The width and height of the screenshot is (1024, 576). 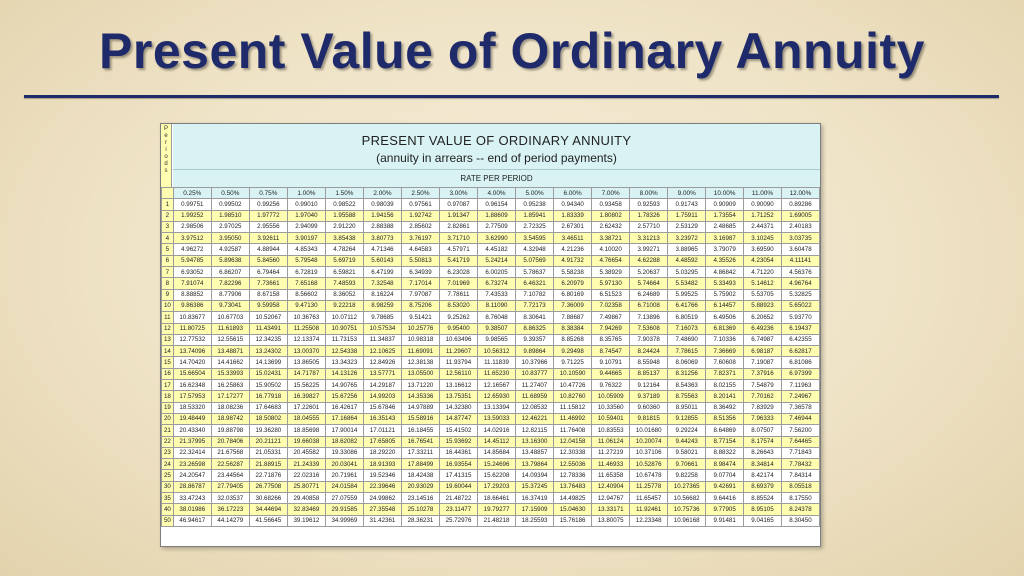 What do you see at coordinates (306, 520) in the screenshot?
I see `value-cell: 39.19612` at bounding box center [306, 520].